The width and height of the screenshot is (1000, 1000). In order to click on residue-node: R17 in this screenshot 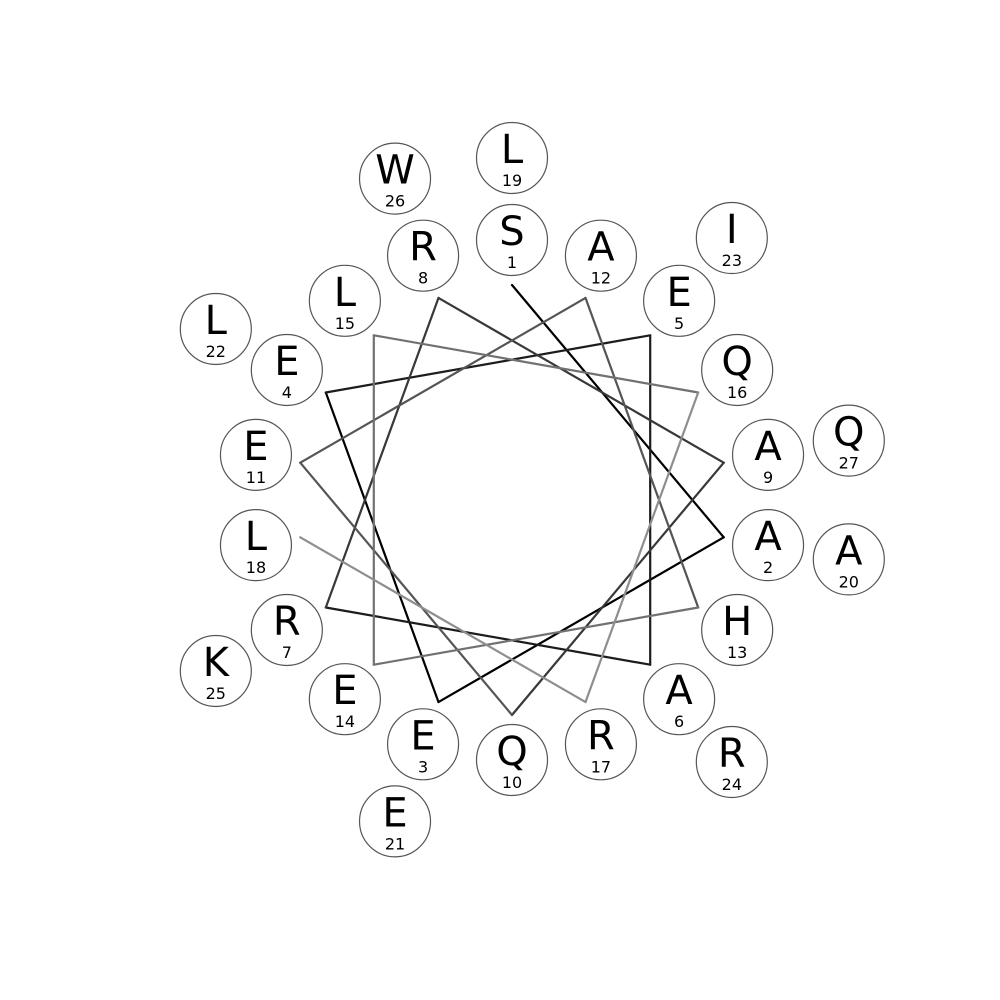, I will do `click(601, 744)`.